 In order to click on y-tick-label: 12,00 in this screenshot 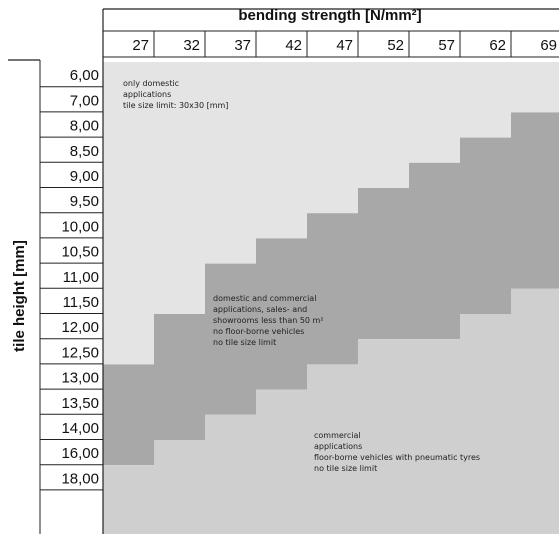, I will do `click(80, 327)`.